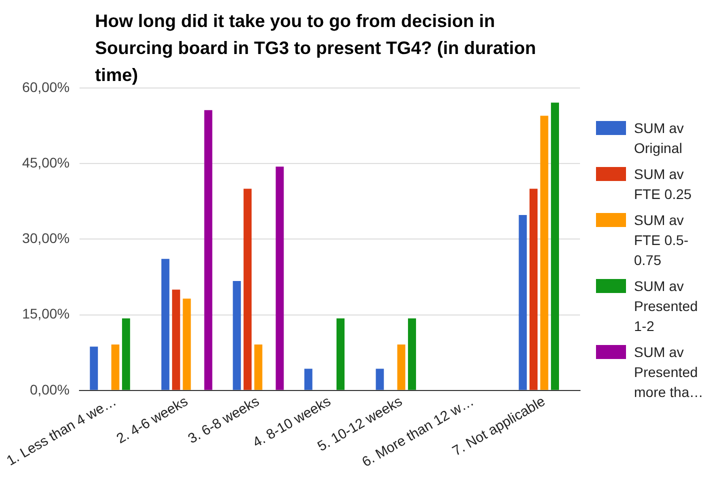 The height and width of the screenshot is (479, 710). Describe the element at coordinates (663, 184) in the screenshot. I see `legend-label: SUM av FTE 0.25` at that location.